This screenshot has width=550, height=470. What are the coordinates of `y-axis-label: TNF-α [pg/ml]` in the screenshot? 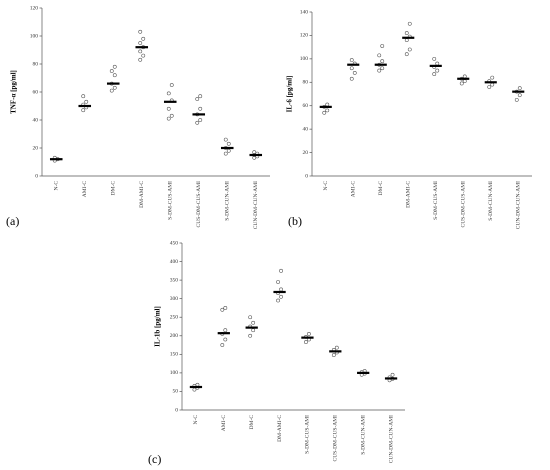 It's located at (14, 92).